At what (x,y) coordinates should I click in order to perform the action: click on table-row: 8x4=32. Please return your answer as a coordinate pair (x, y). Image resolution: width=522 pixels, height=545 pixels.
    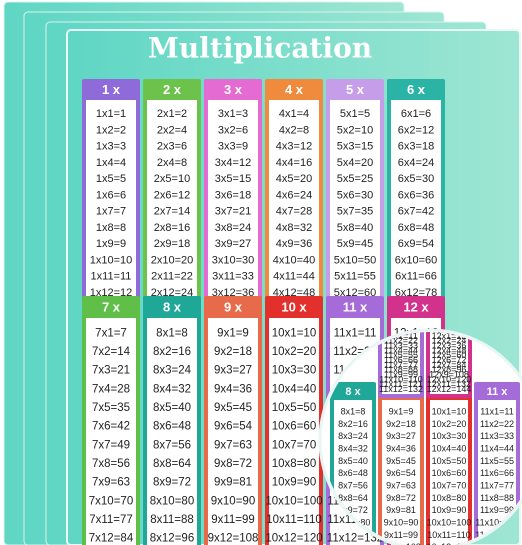
    Looking at the image, I should click on (172, 389).